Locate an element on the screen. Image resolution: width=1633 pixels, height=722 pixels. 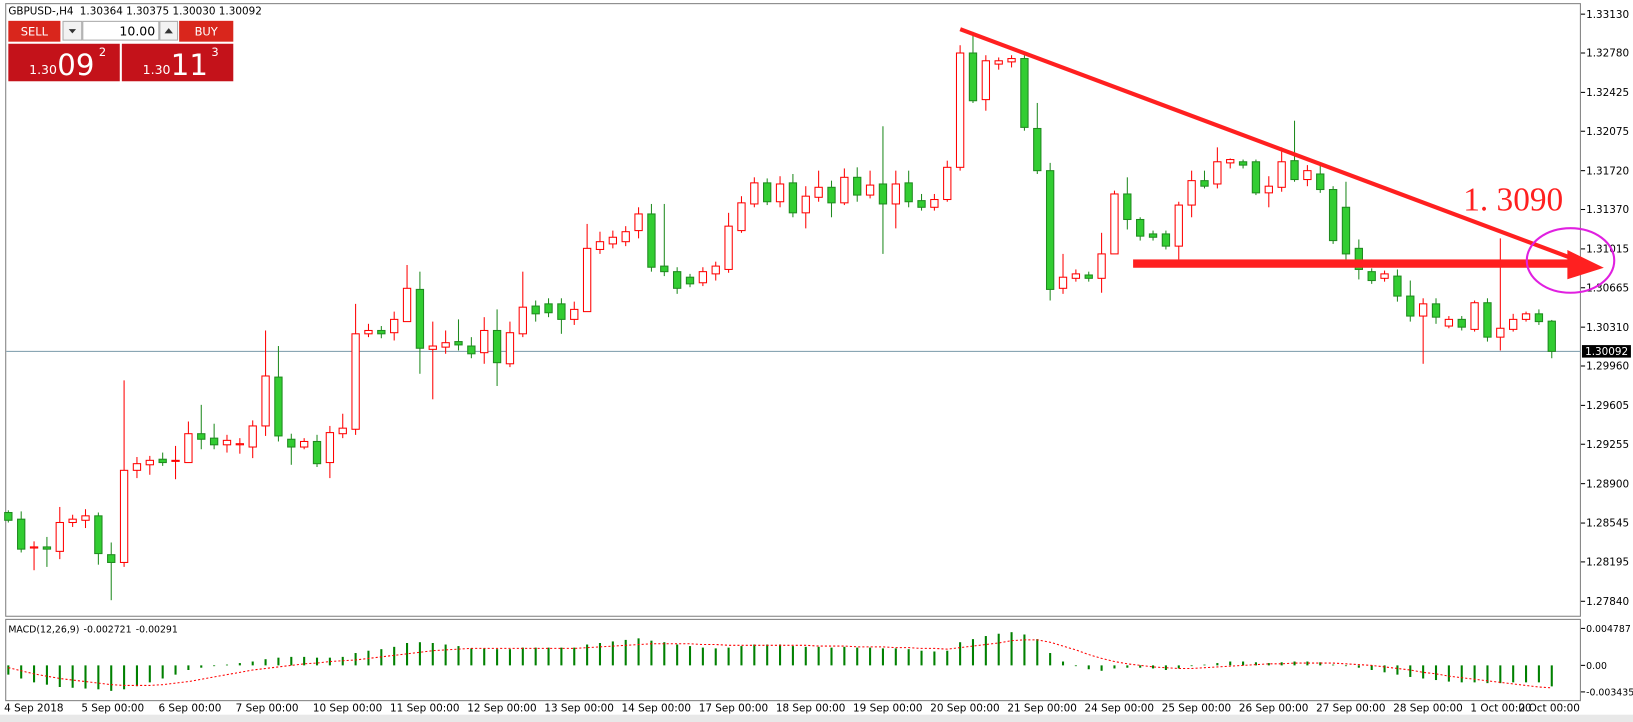
x-tick-label: 7 Sep 00:00 is located at coordinates (267, 709).